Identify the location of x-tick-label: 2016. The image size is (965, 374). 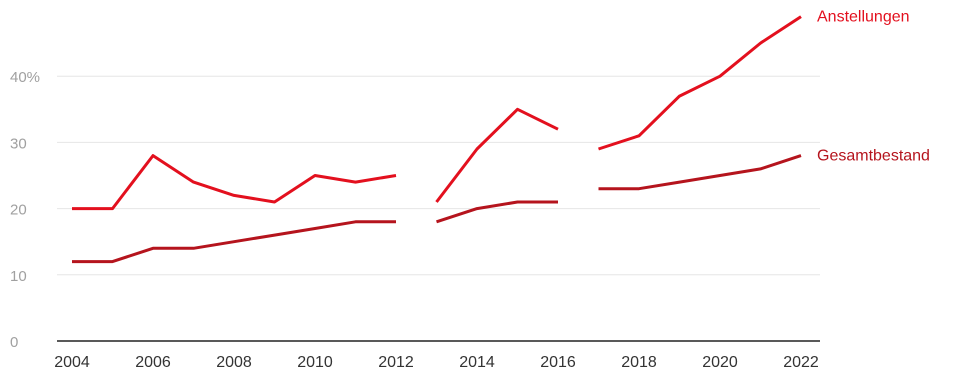
(558, 362).